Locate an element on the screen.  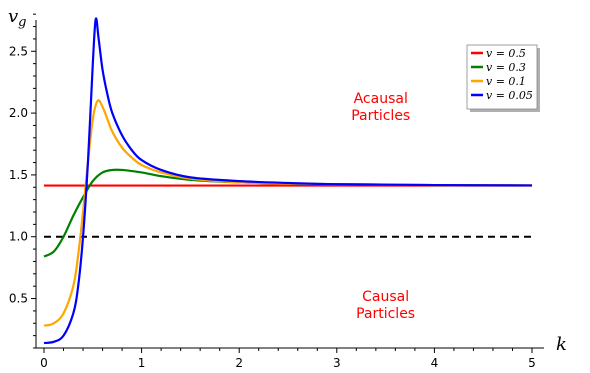
x-tick-label: 3 is located at coordinates (337, 363).